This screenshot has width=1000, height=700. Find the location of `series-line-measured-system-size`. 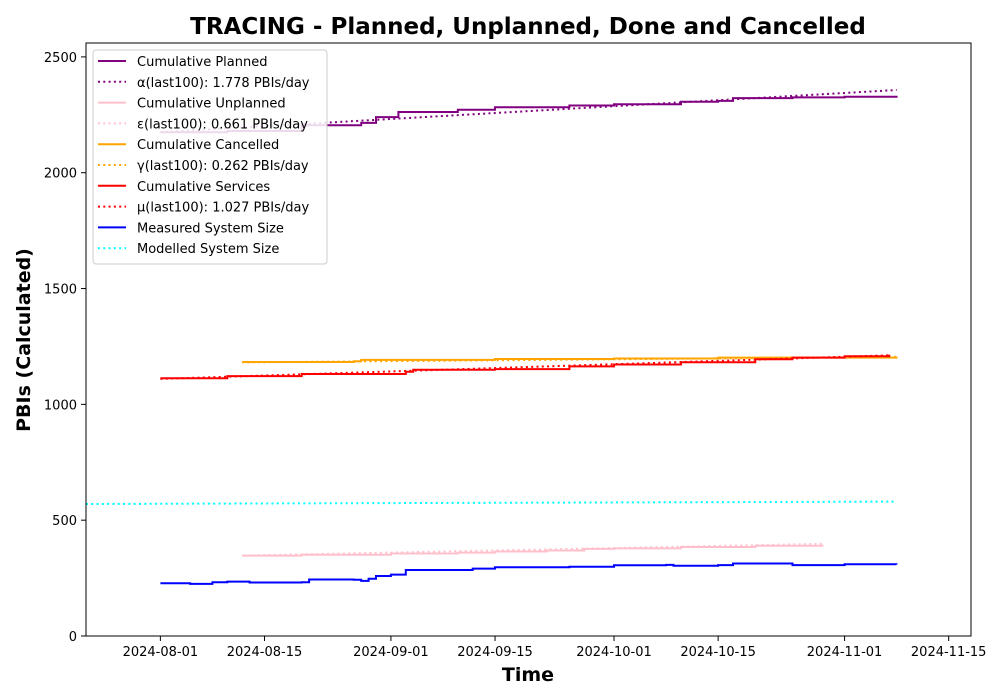

series-line-measured-system-size is located at coordinates (529, 573).